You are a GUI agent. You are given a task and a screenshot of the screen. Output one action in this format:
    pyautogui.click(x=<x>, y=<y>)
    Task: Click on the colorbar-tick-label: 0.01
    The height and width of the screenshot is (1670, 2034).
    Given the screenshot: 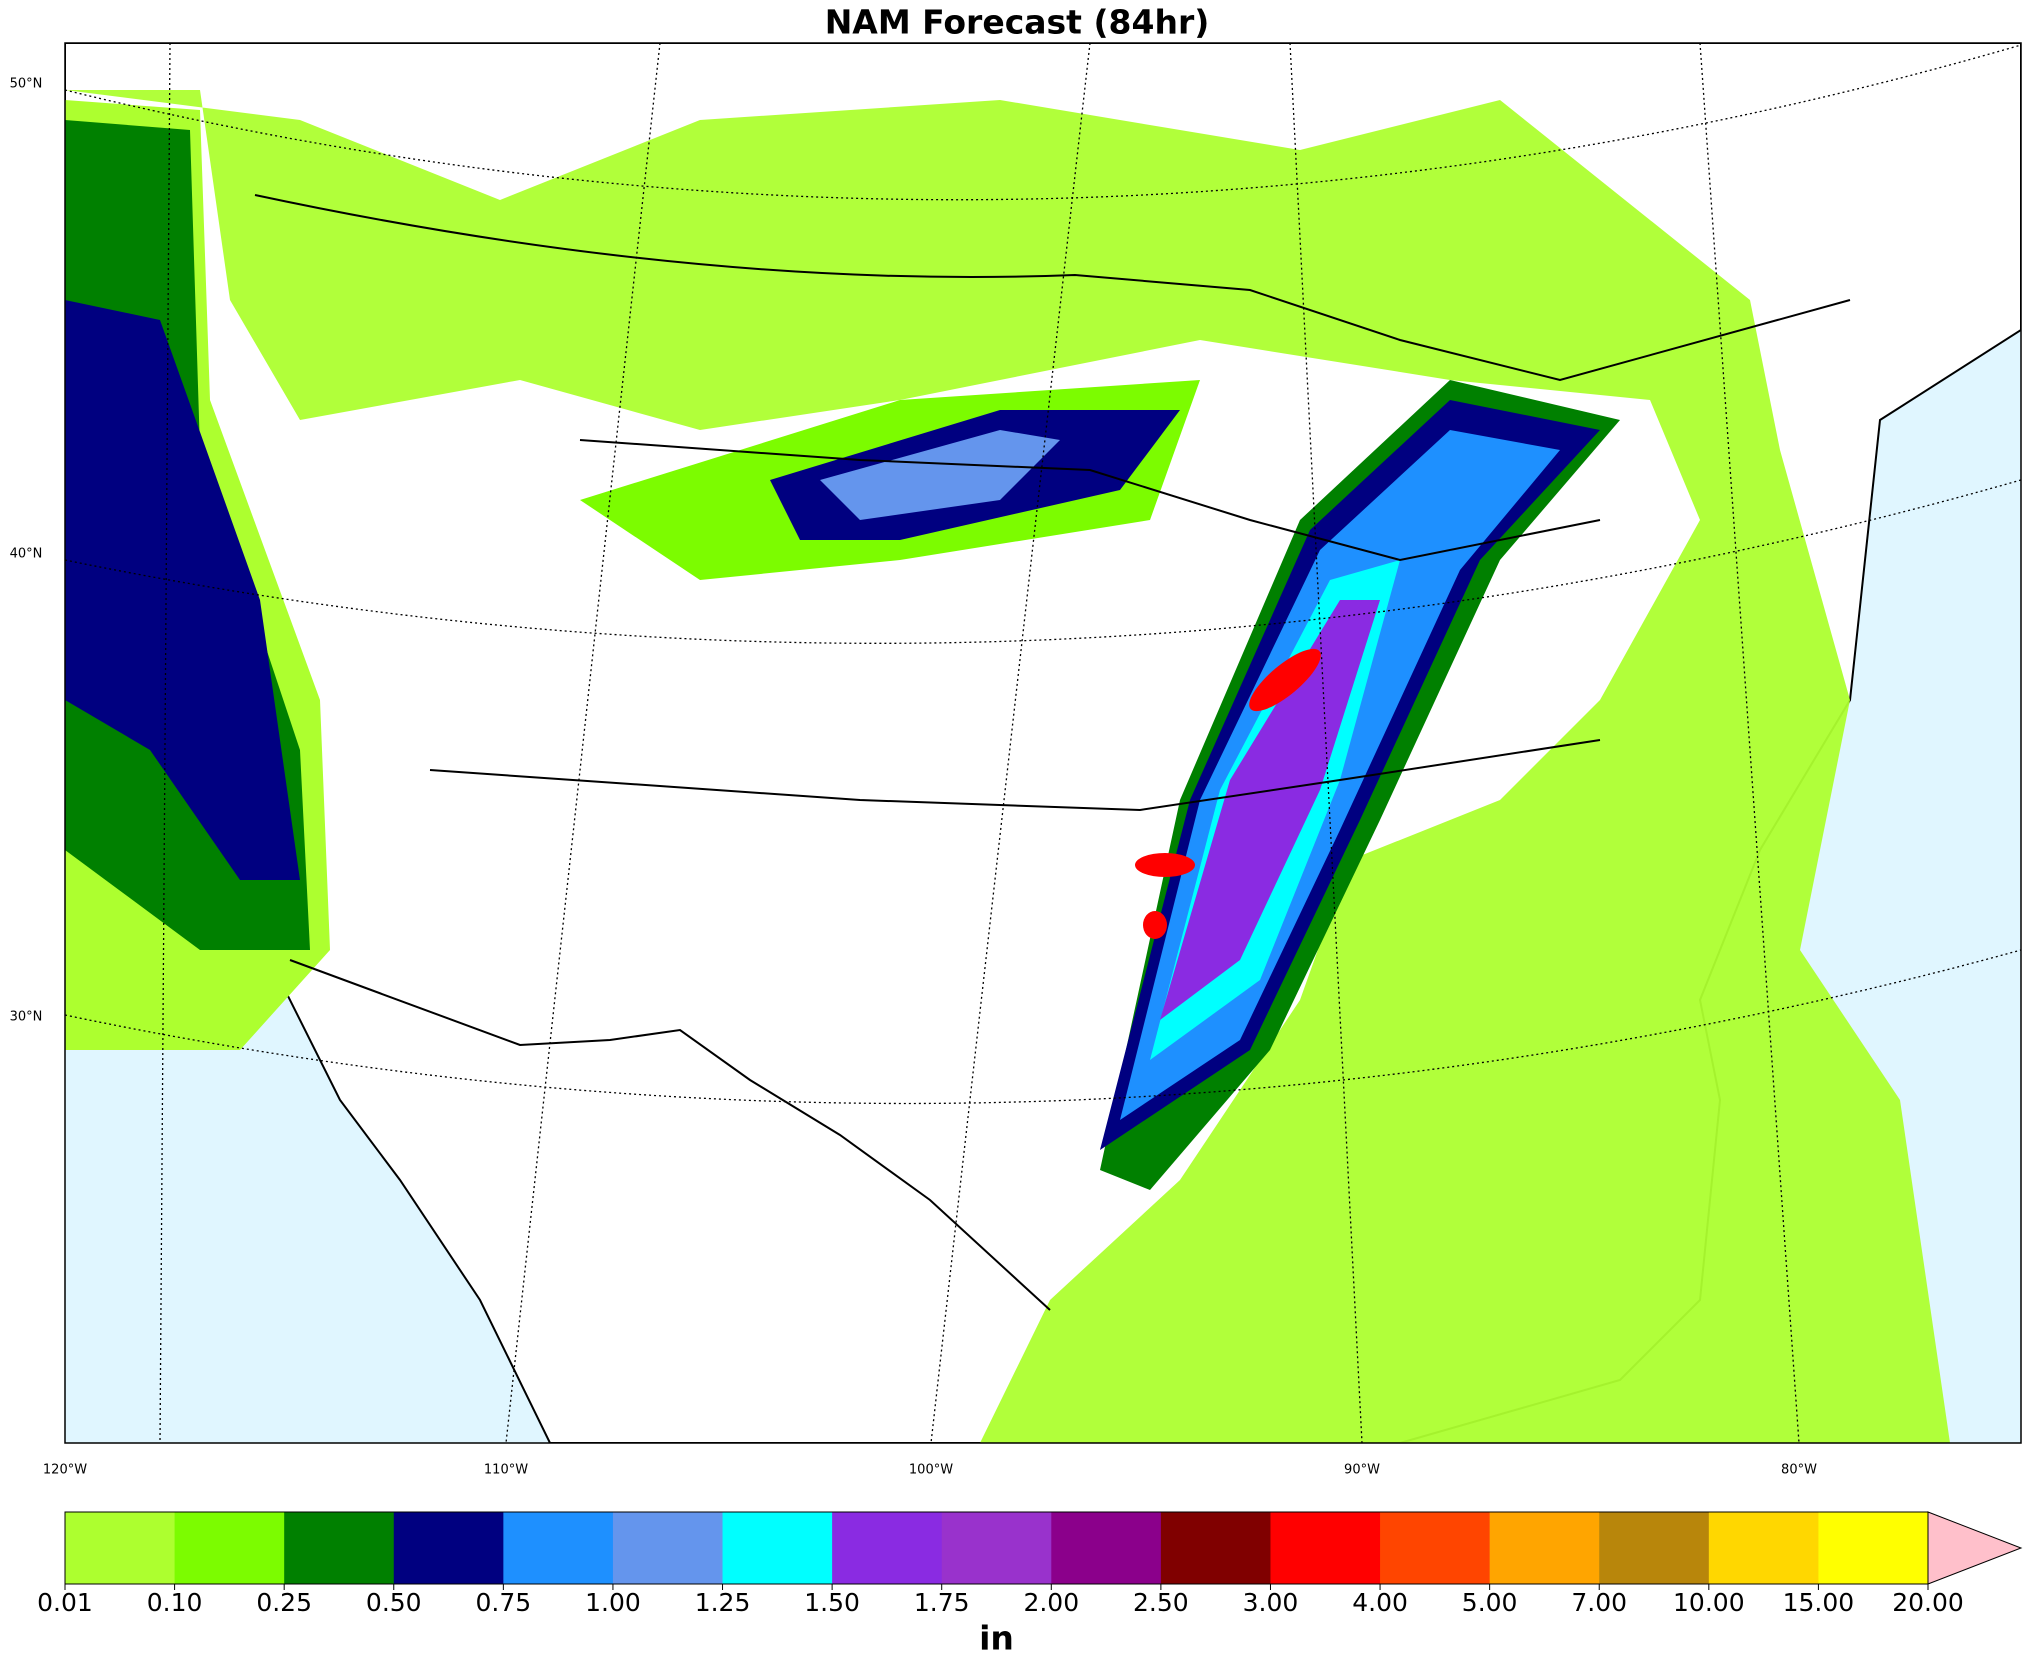 What is the action you would take?
    pyautogui.click(x=65, y=1602)
    